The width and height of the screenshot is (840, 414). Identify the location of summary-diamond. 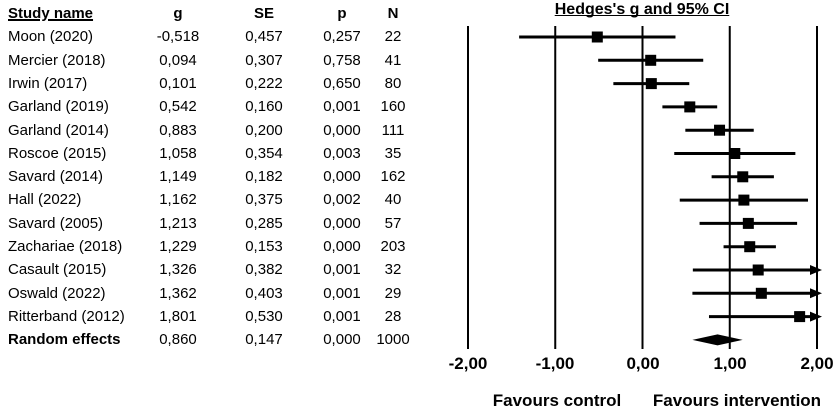
(717, 340).